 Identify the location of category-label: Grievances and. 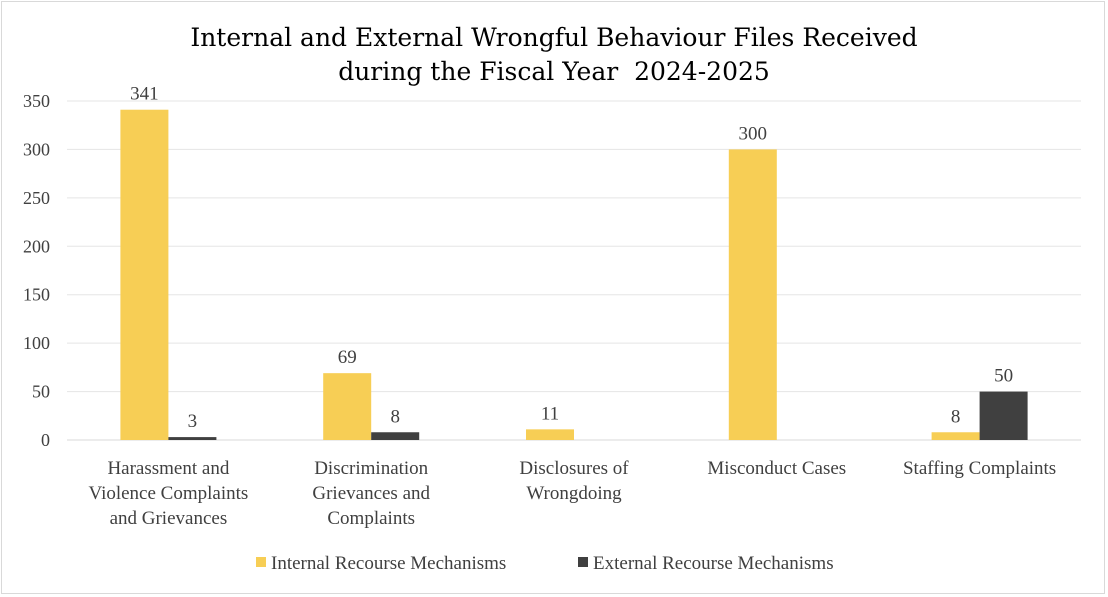
(371, 493).